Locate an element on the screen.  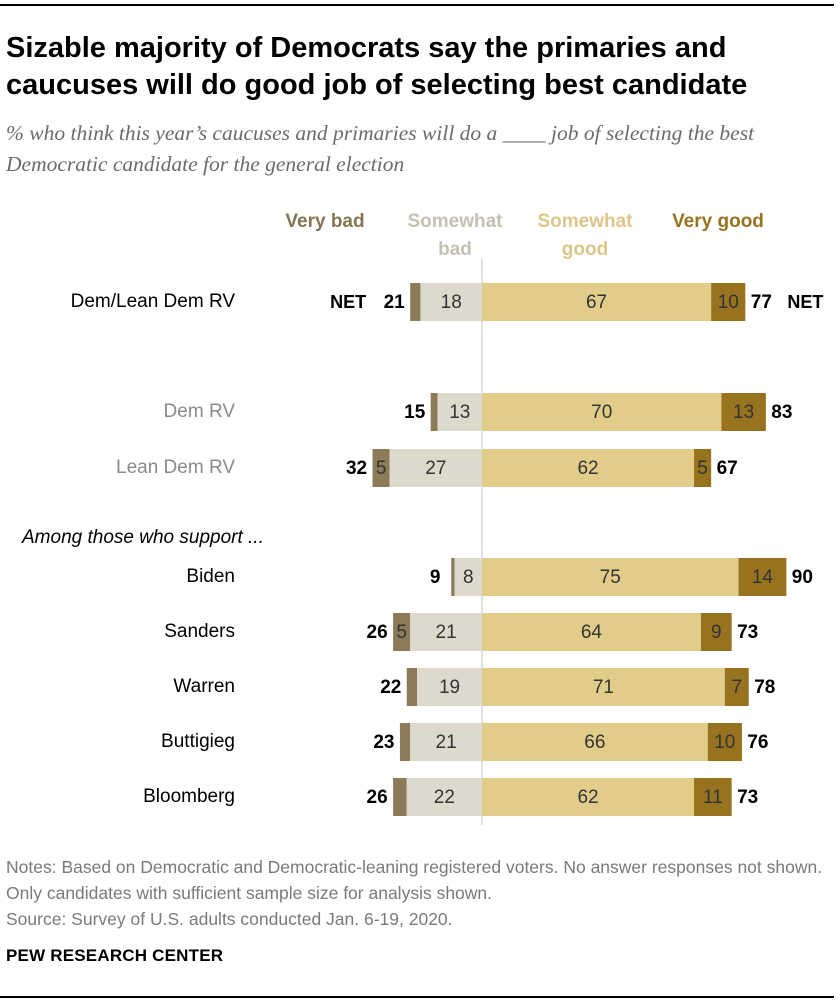
value-label-somewhat-good: 67 is located at coordinates (596, 302).